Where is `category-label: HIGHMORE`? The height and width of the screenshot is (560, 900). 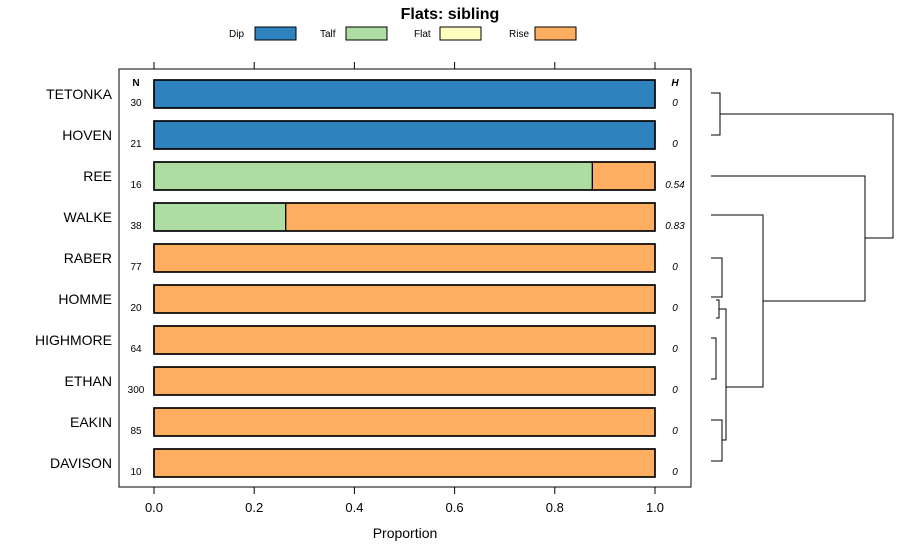
category-label: HIGHMORE is located at coordinates (73, 340).